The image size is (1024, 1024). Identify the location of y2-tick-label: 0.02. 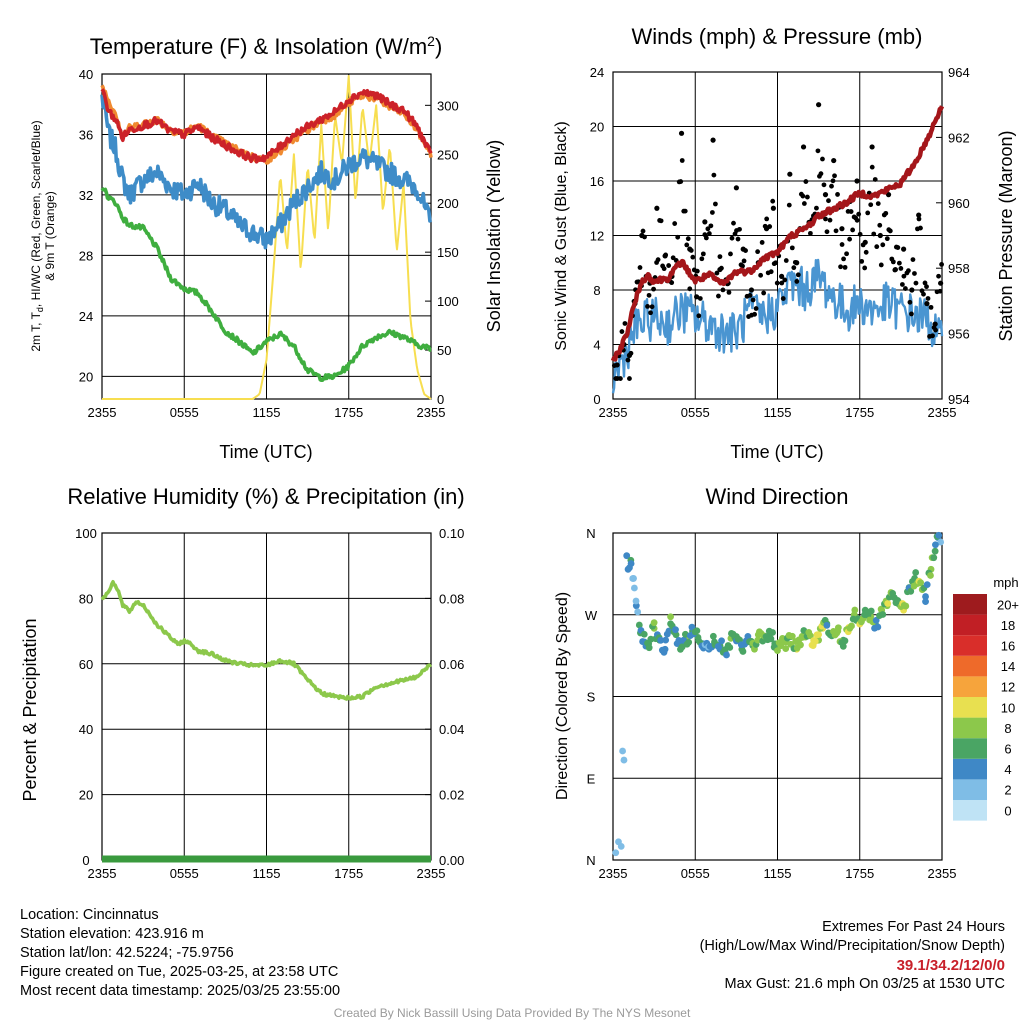
(451, 795).